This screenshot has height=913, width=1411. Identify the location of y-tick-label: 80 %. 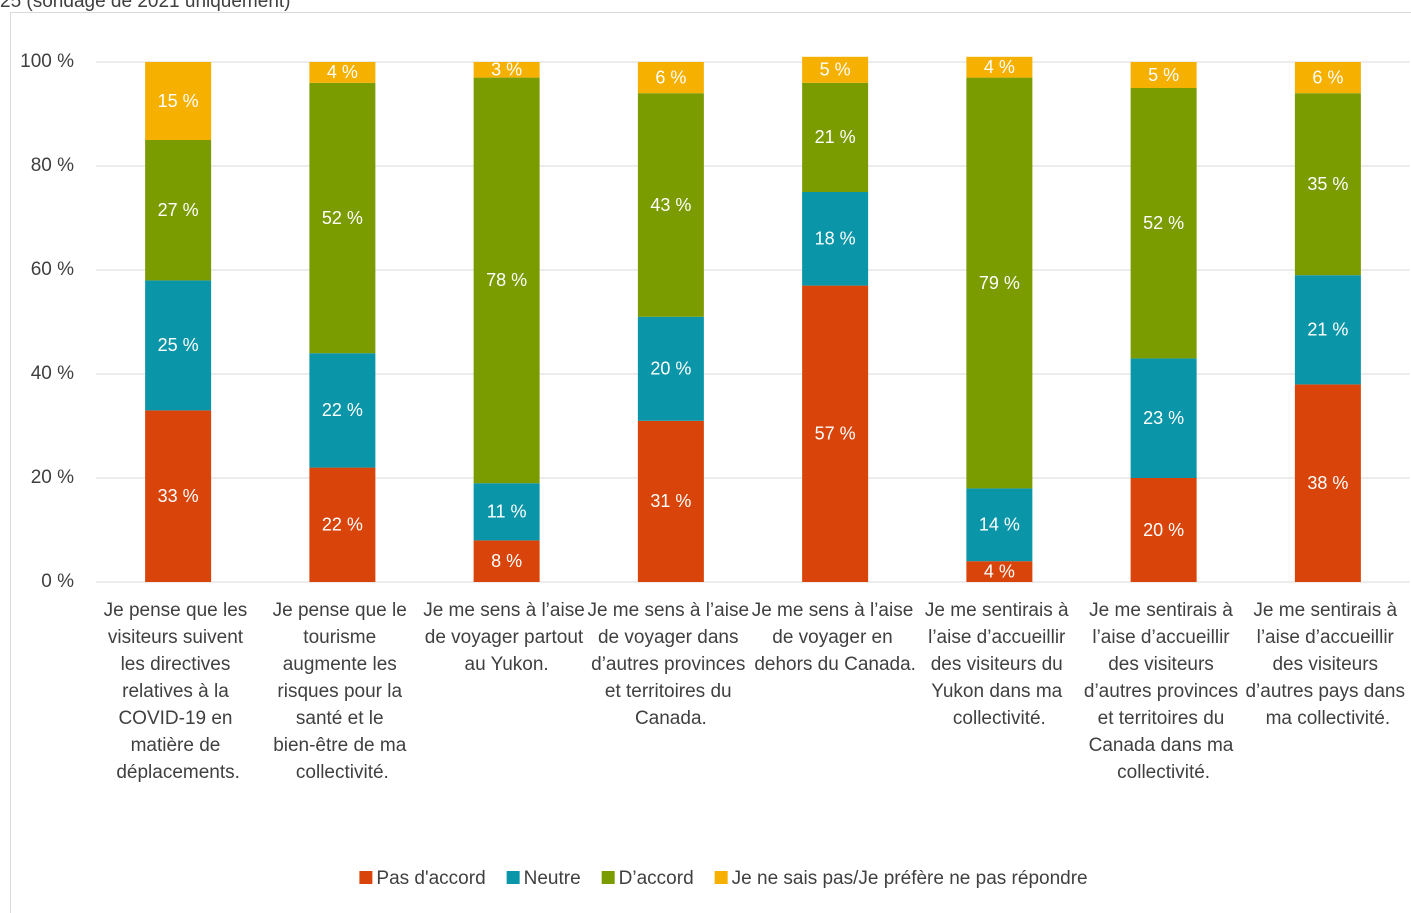
(52, 165).